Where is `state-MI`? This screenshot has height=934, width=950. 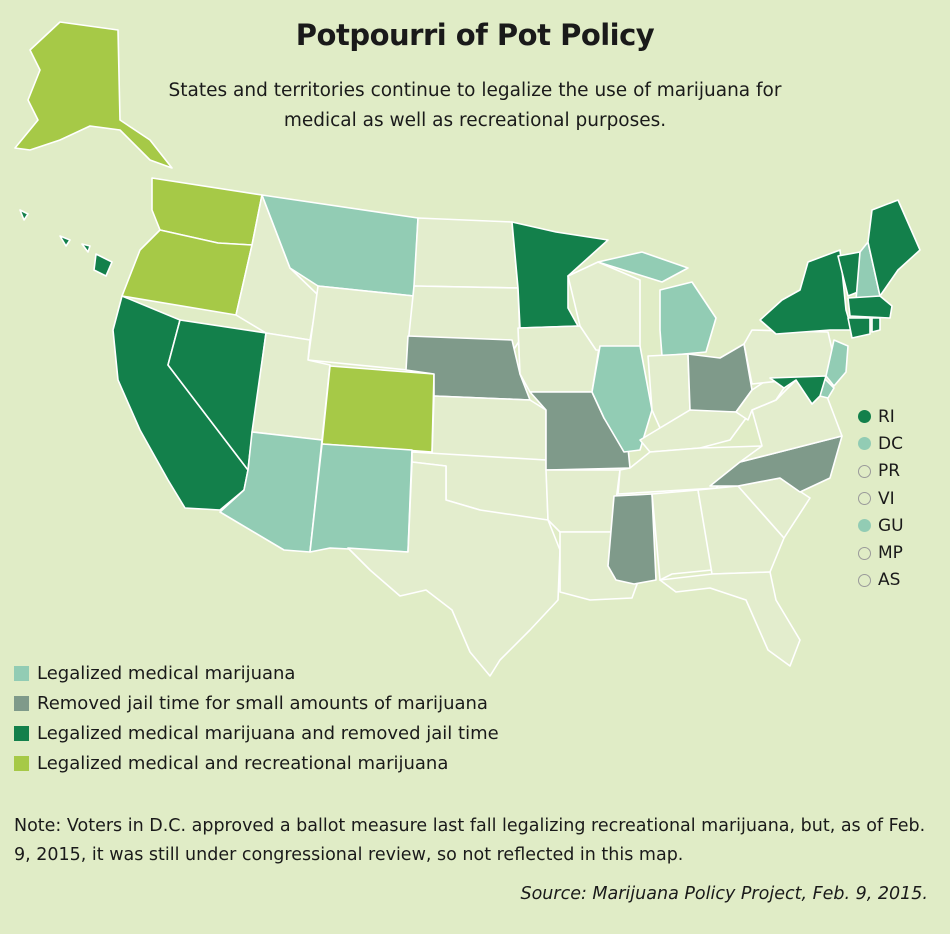 state-MI is located at coordinates (657, 304).